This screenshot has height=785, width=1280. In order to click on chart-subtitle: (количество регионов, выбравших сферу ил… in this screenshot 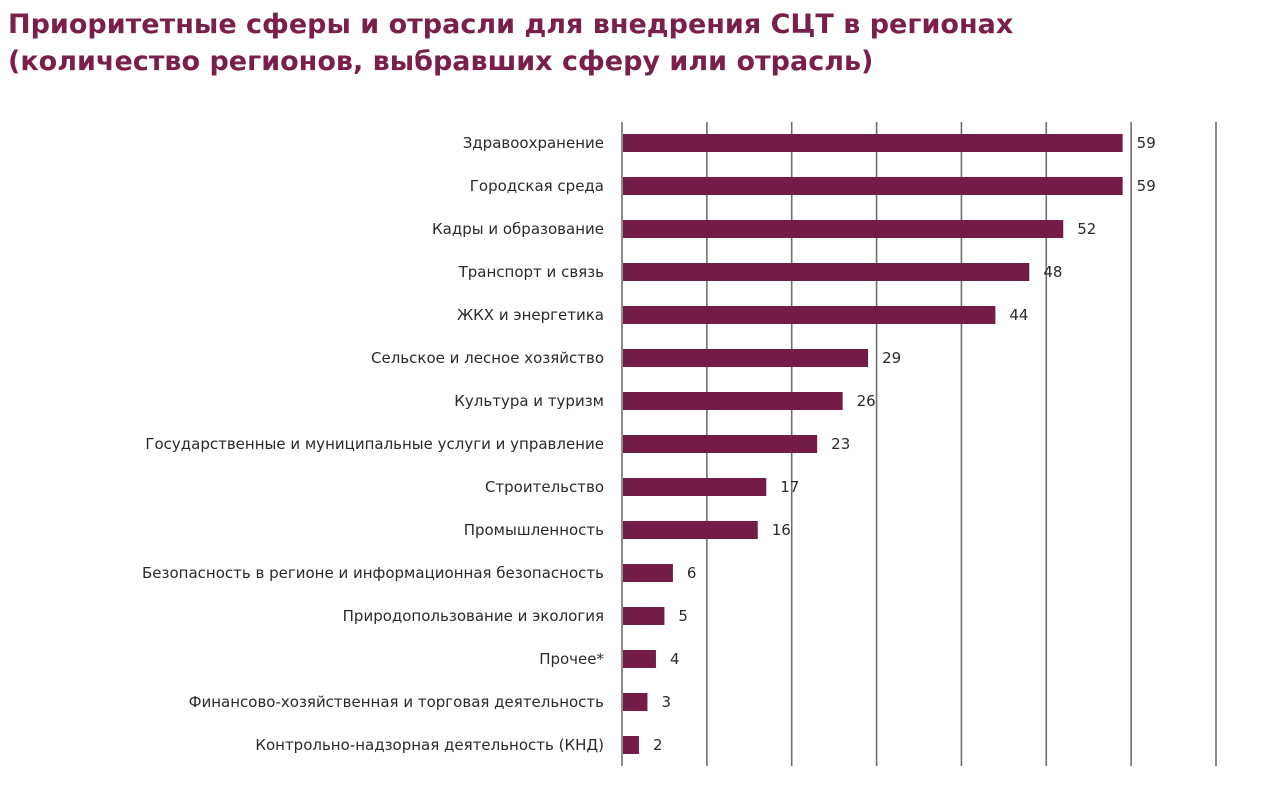, I will do `click(441, 61)`.